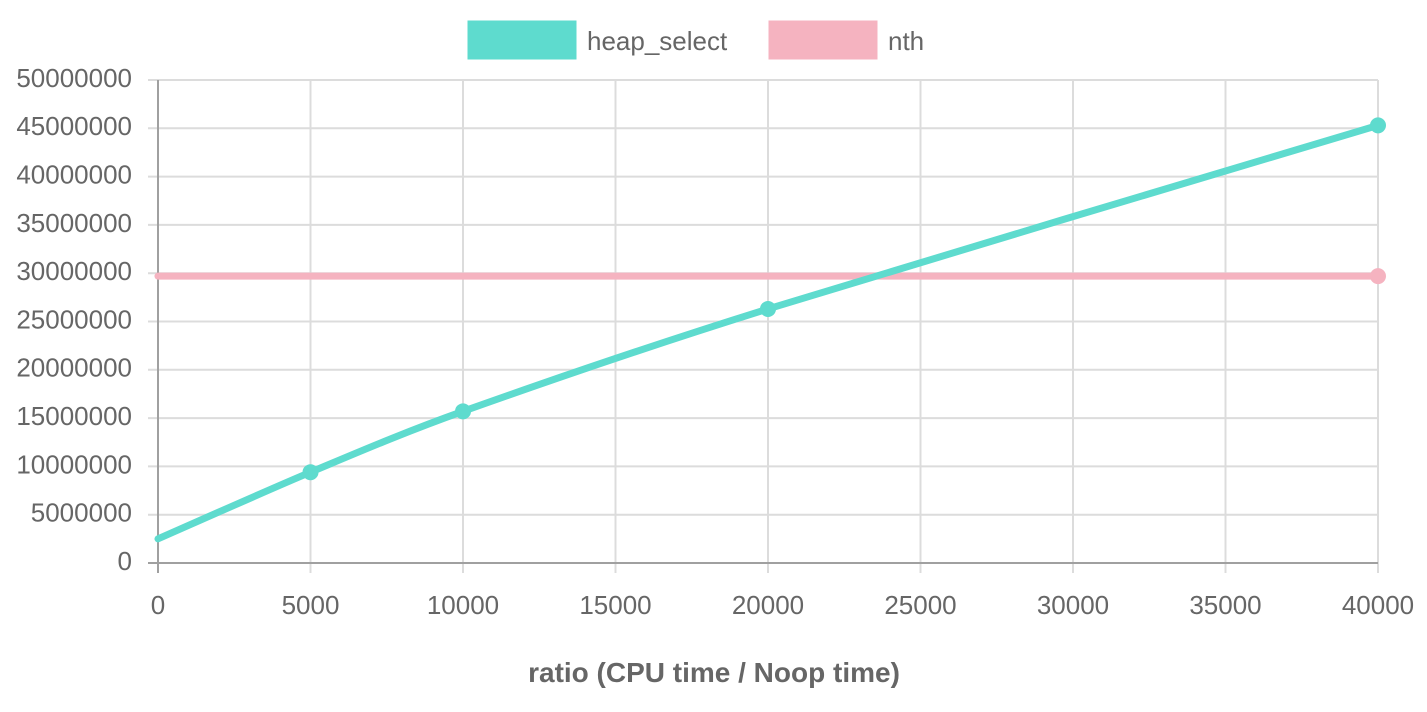 This screenshot has height=712, width=1427. What do you see at coordinates (768, 605) in the screenshot?
I see `x-tick-label: 20000` at bounding box center [768, 605].